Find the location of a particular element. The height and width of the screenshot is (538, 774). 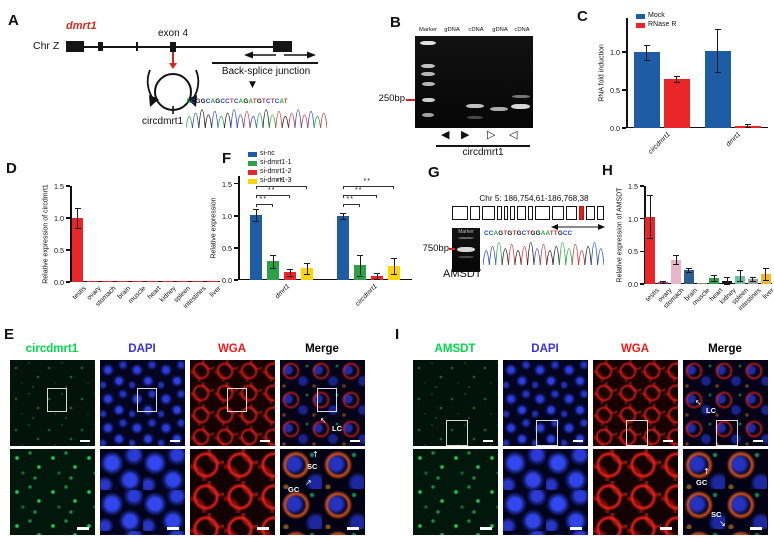

size-marker-label: 750bp is located at coordinates (435, 248).